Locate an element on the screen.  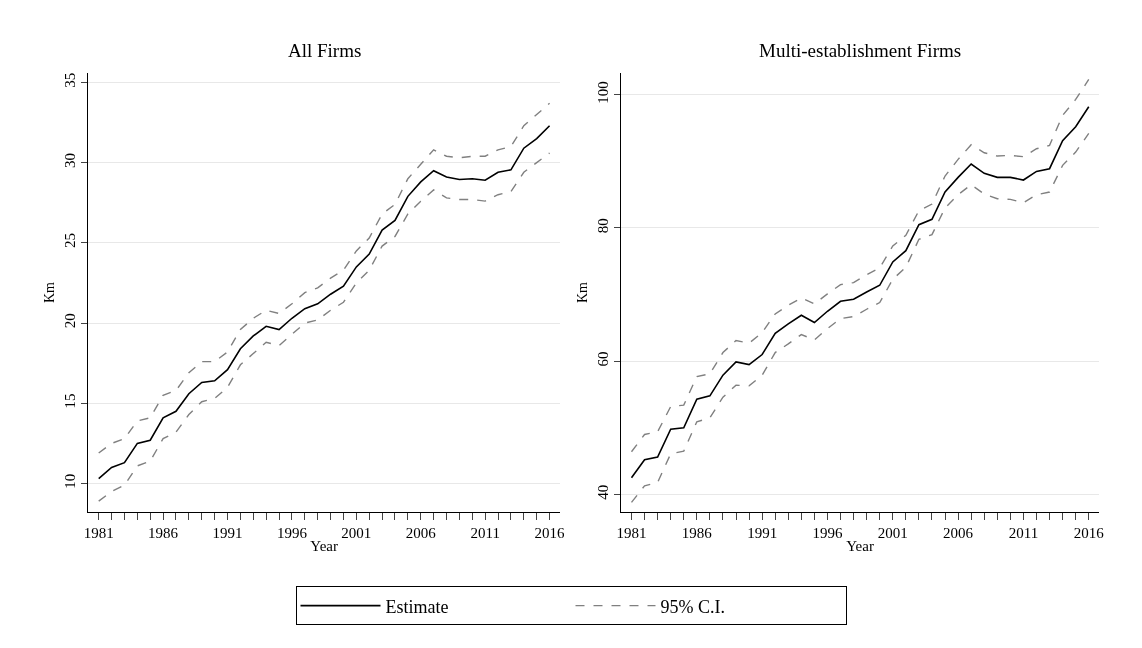
chart-title: All Firms is located at coordinates (325, 50).